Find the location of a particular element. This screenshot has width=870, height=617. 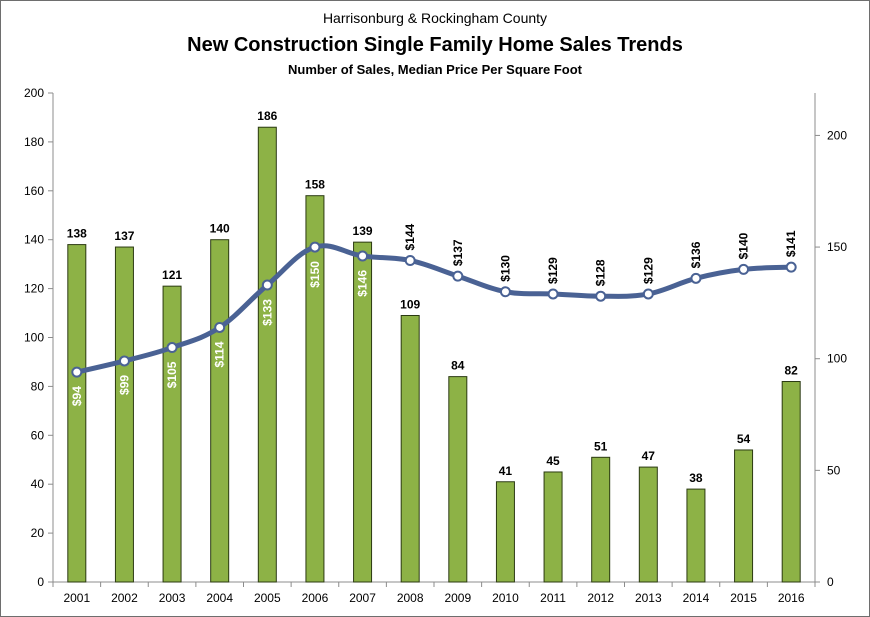

price-value-label: $105 is located at coordinates (172, 374).